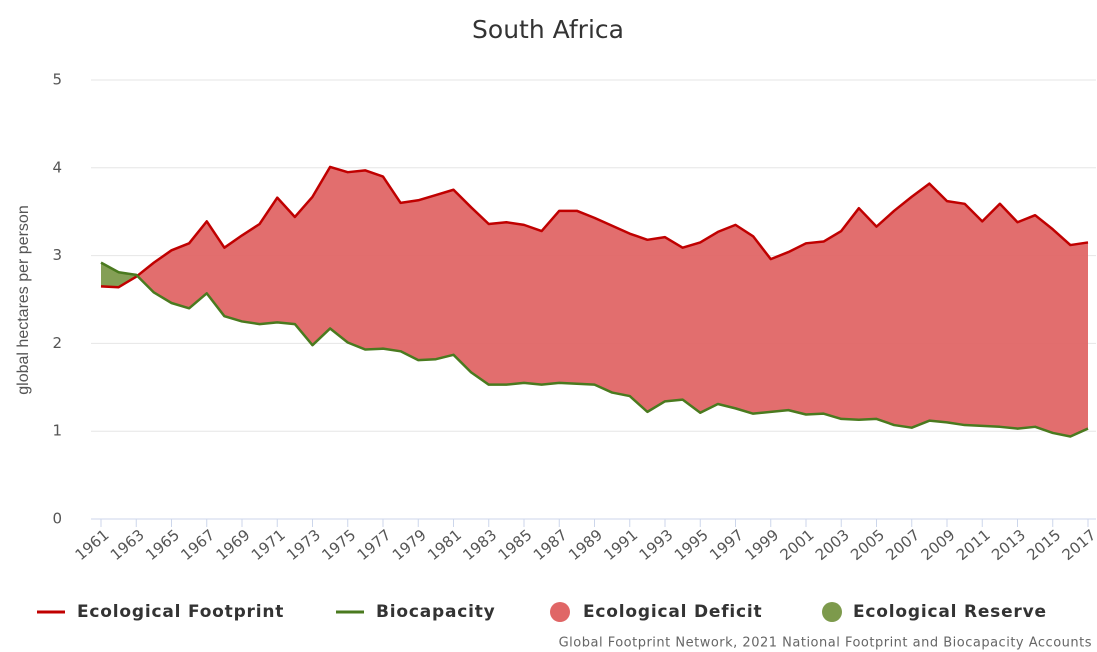 The height and width of the screenshot is (652, 1097). Describe the element at coordinates (656, 545) in the screenshot. I see `x-tick-label: 1993` at that location.